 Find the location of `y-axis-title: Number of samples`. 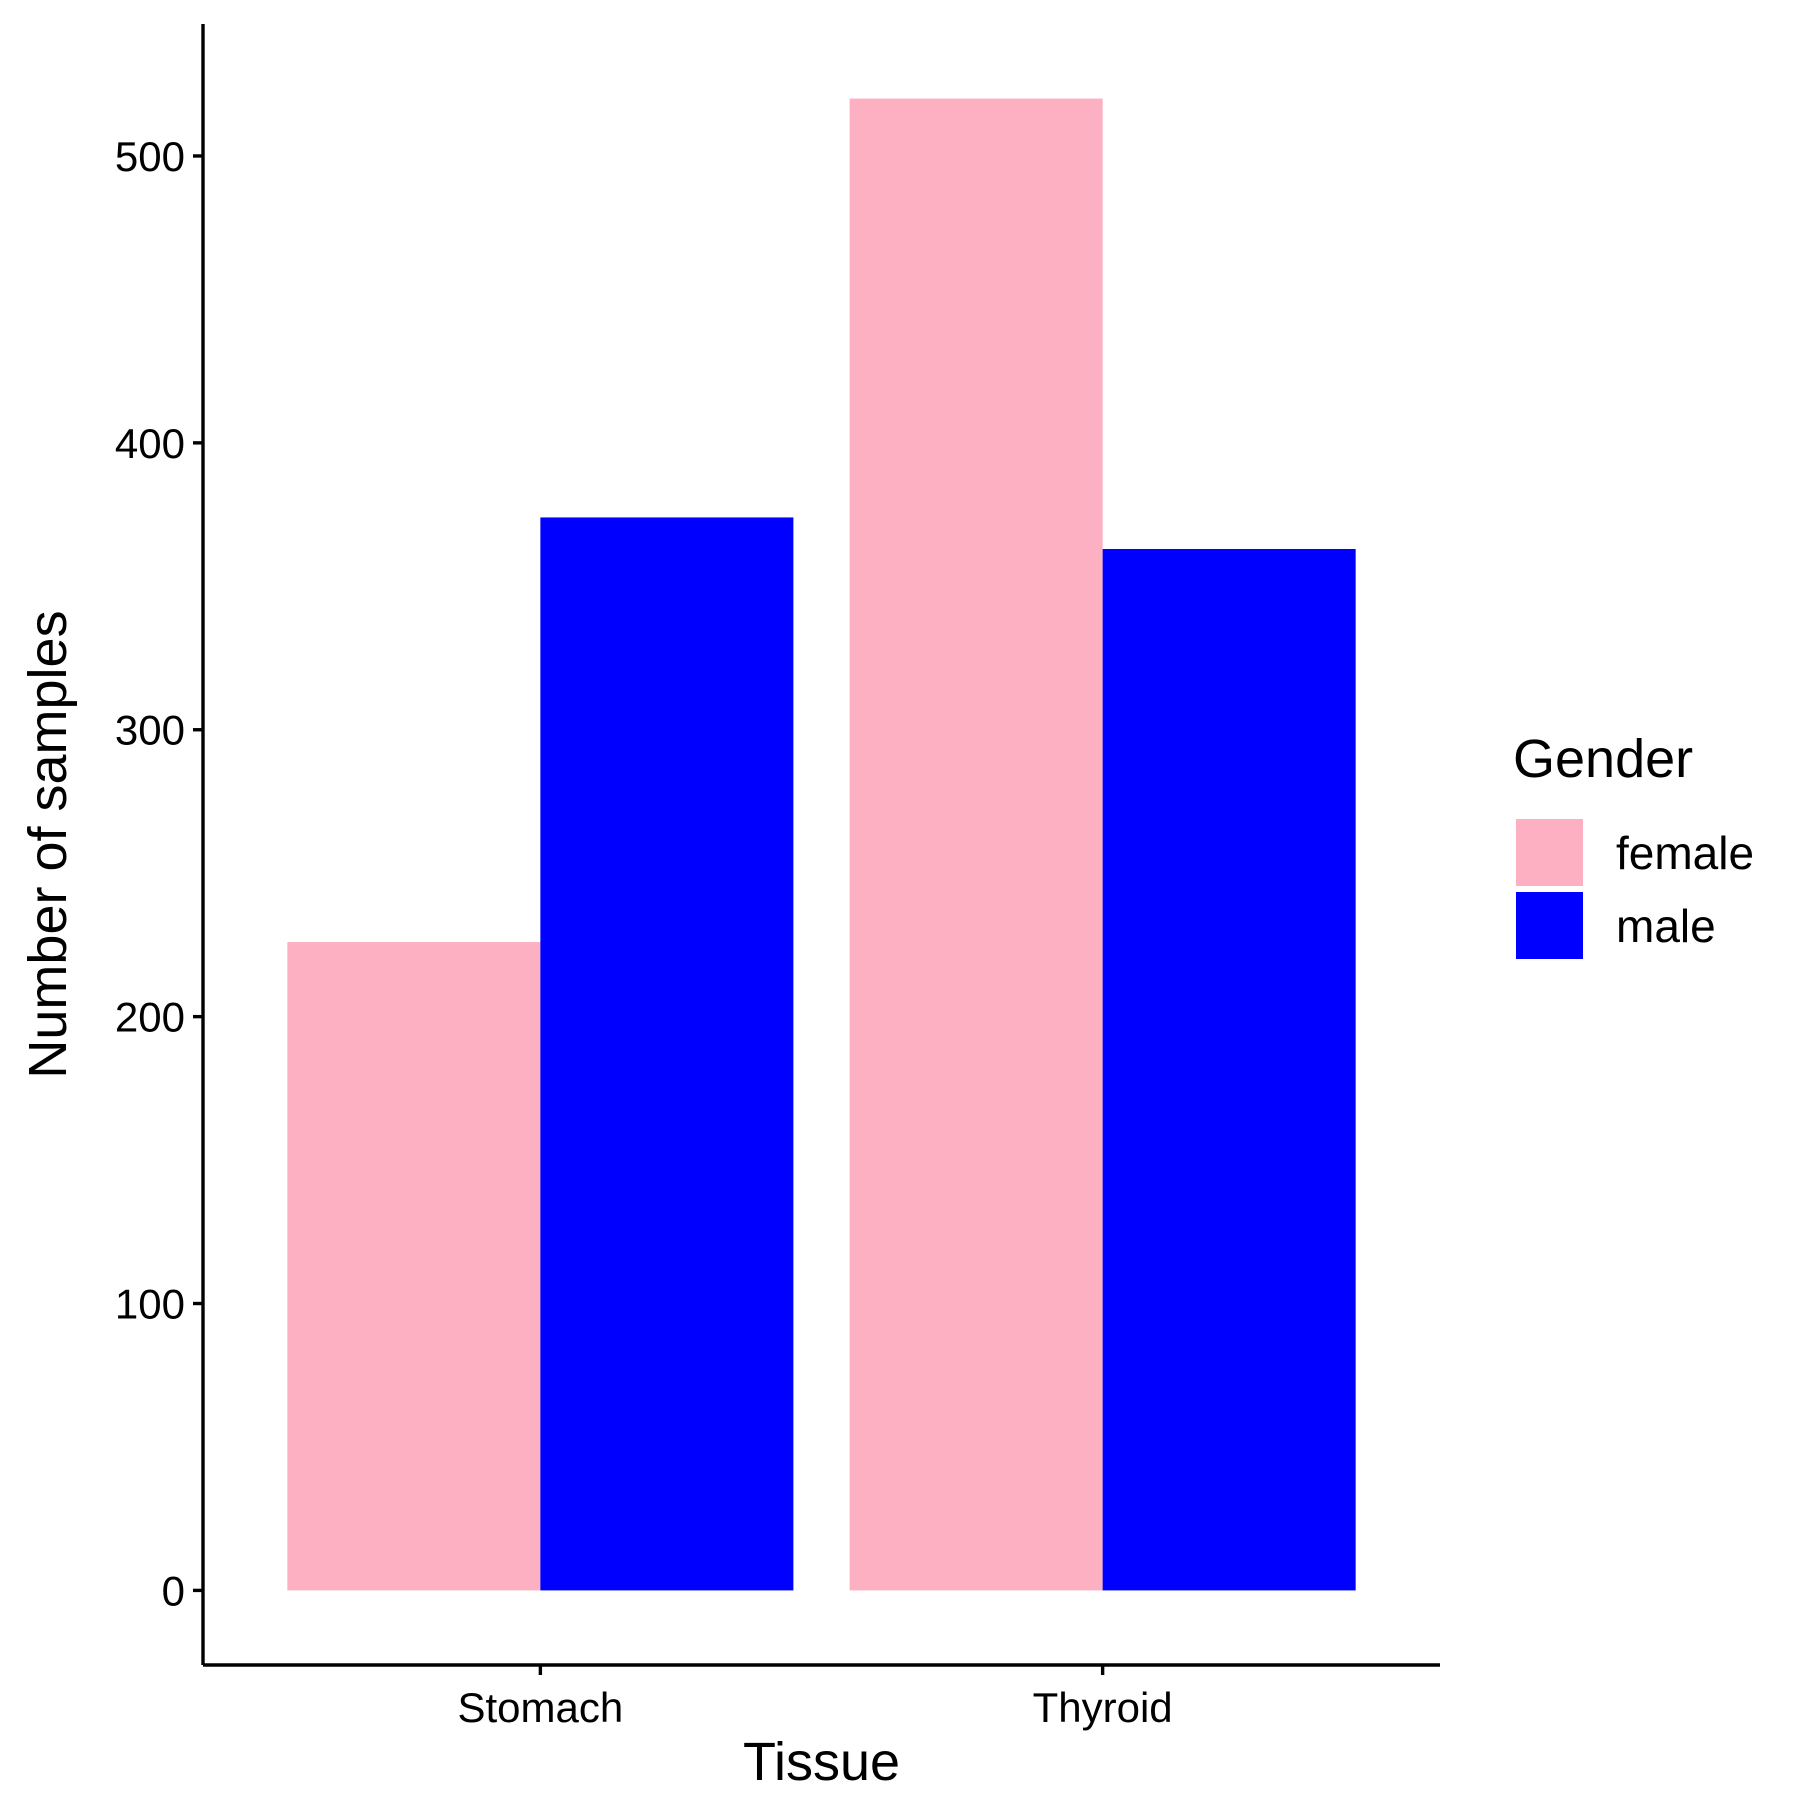

y-axis-title: Number of samples is located at coordinates (48, 844).